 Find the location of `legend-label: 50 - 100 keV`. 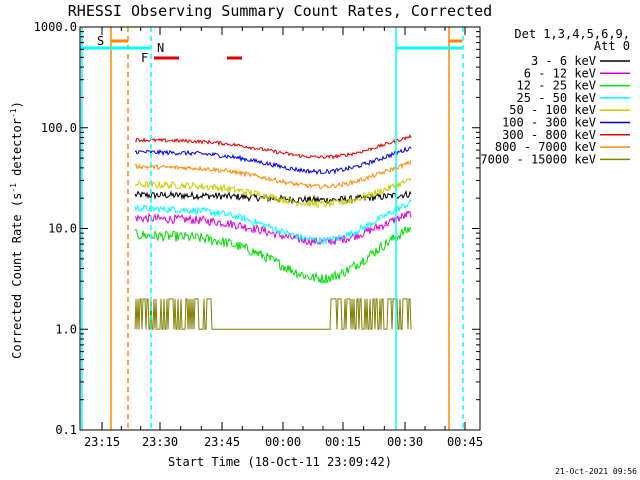

legend-label: 50 - 100 keV is located at coordinates (552, 110).